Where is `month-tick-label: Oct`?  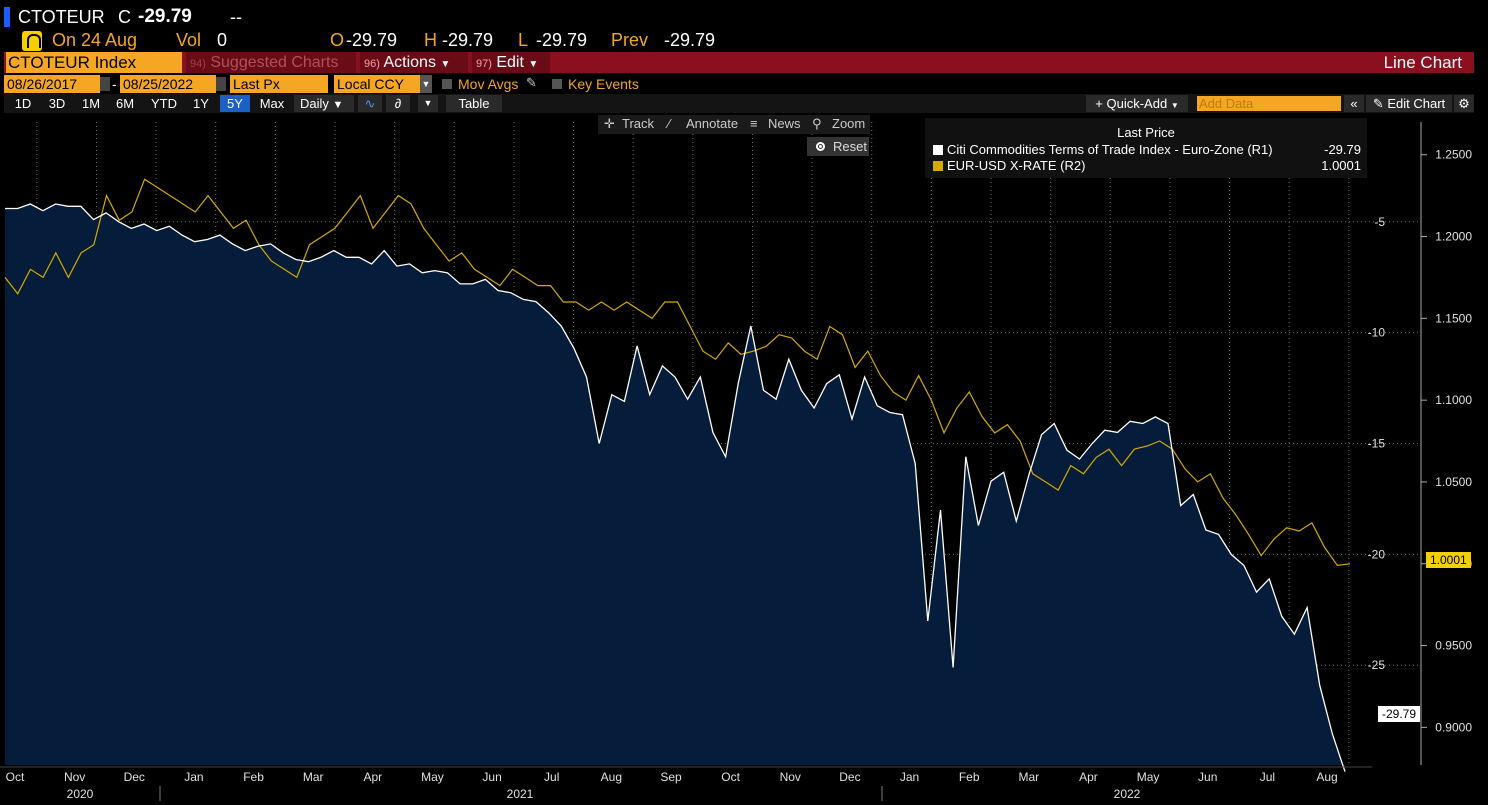 month-tick-label: Oct is located at coordinates (15, 777).